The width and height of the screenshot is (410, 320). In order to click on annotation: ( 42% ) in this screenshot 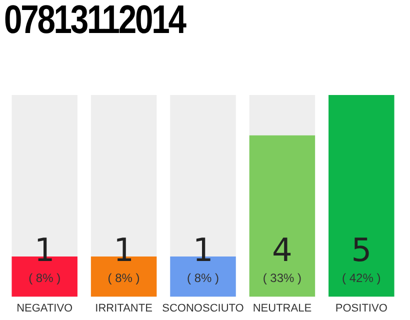, I will do `click(361, 278)`.